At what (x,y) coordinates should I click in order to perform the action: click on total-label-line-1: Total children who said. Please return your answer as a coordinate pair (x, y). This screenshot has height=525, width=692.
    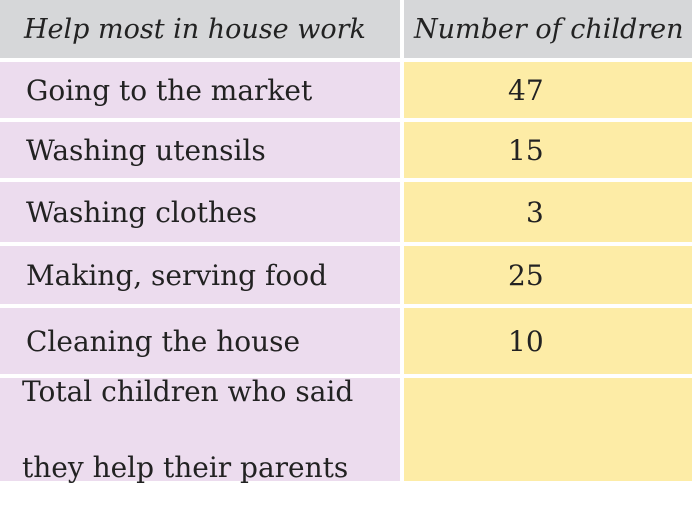
    Looking at the image, I should click on (188, 391).